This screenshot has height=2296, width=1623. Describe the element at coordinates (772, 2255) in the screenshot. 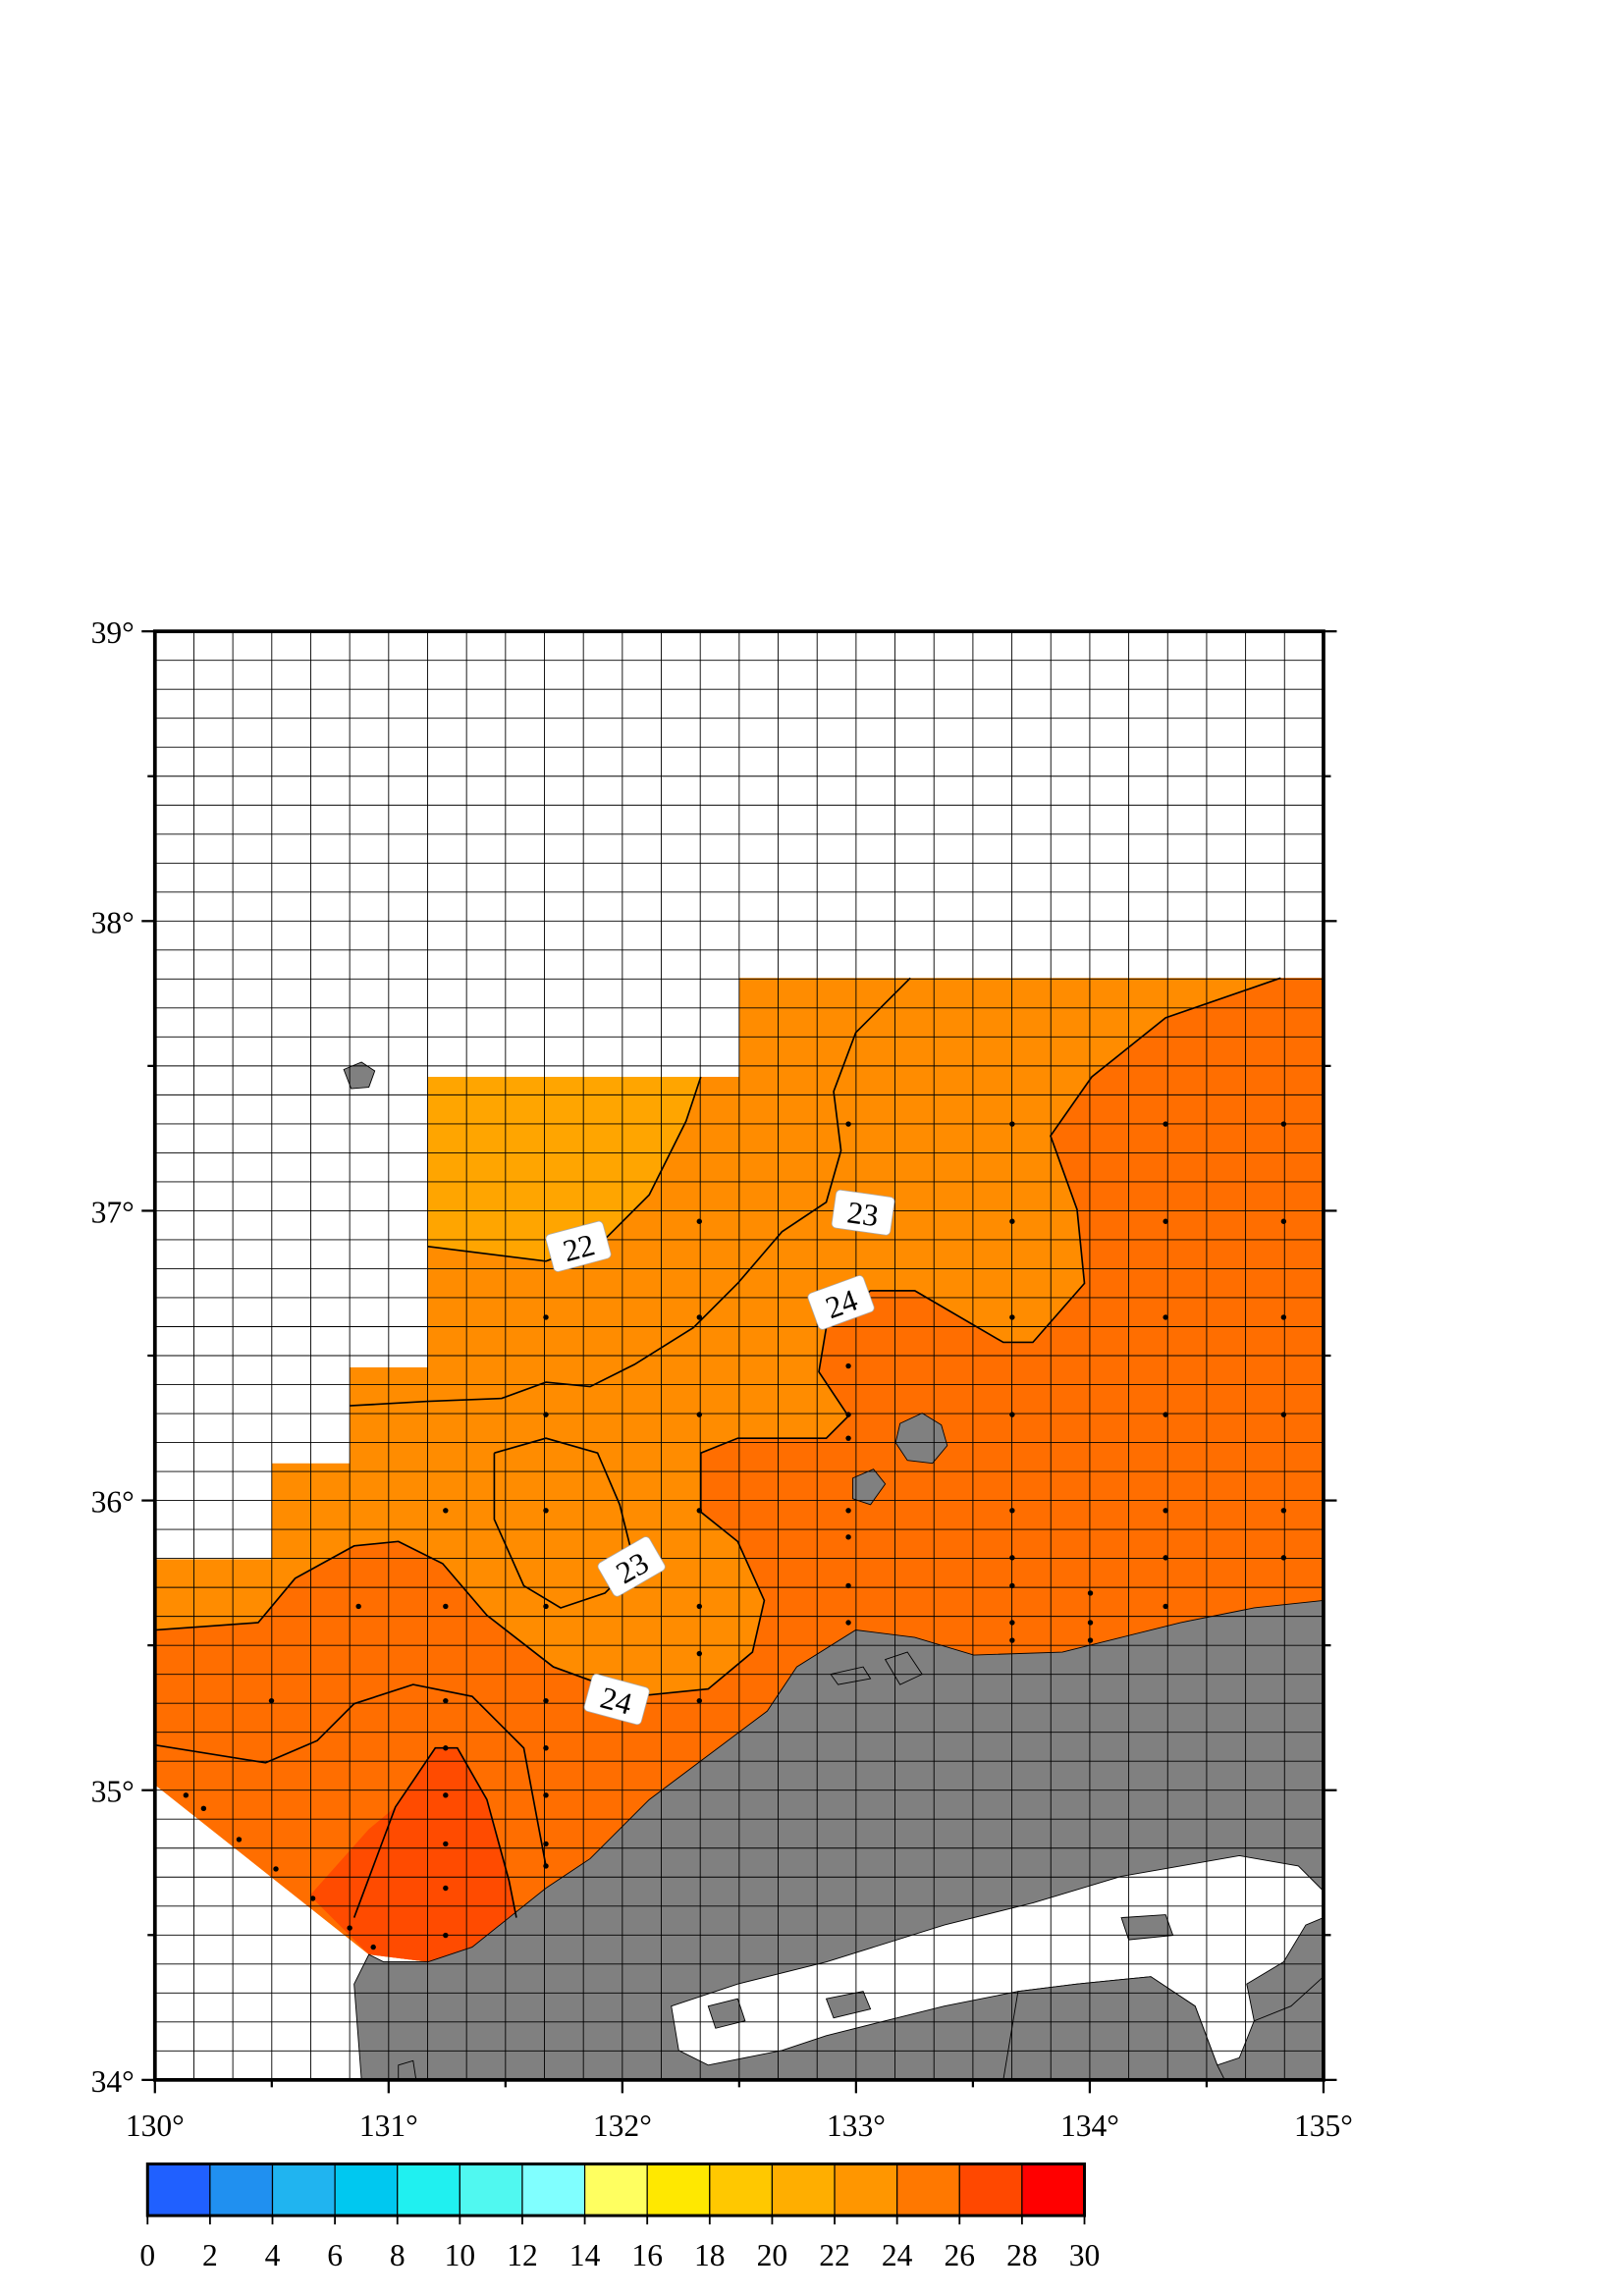

I see `colorbar-label: 20` at that location.